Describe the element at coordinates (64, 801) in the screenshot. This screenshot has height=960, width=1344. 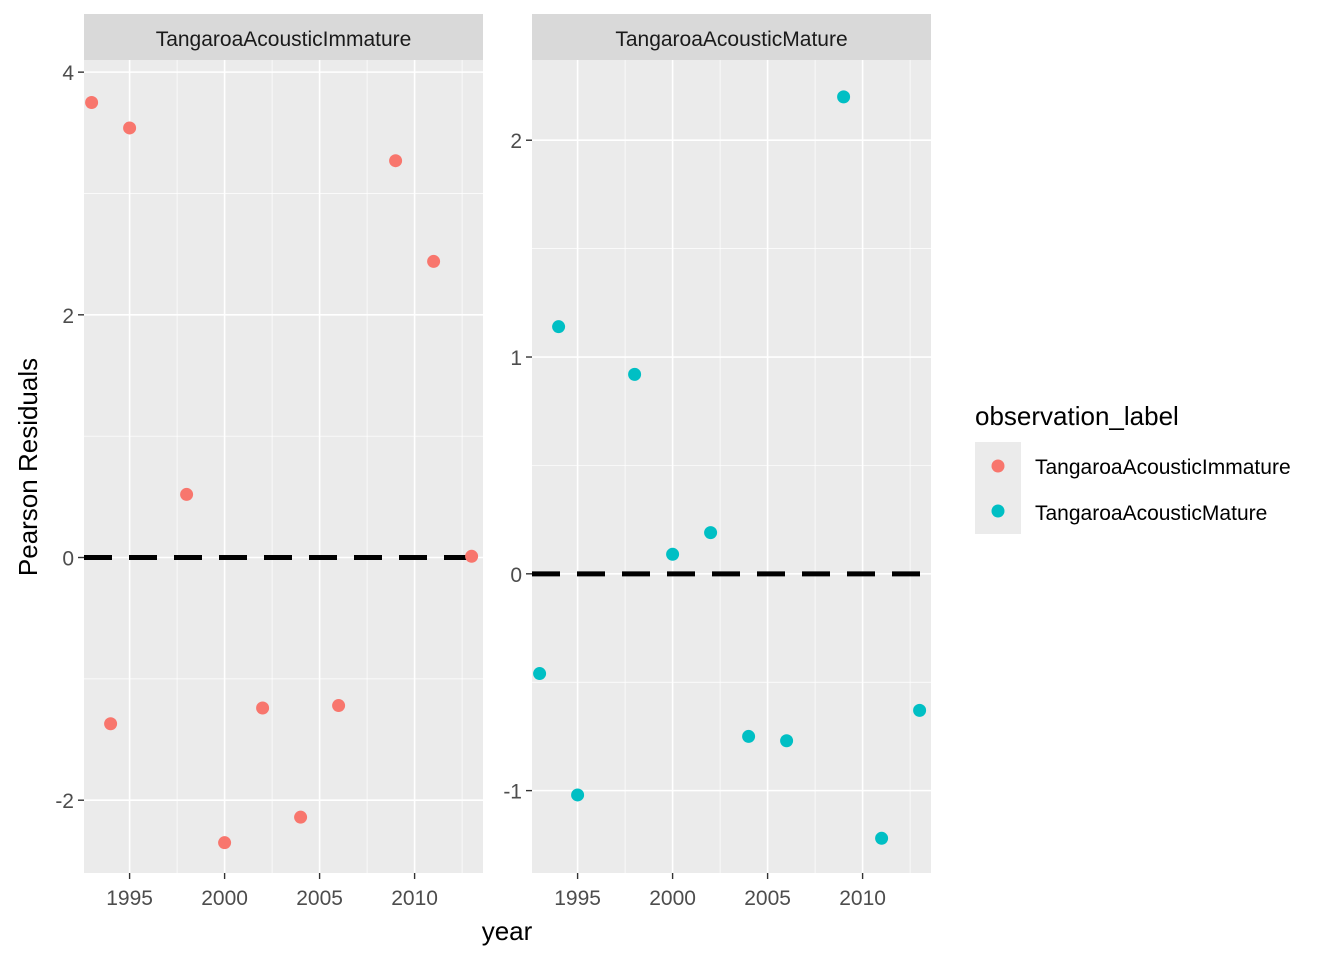
I see `y-tick-label: -2` at that location.